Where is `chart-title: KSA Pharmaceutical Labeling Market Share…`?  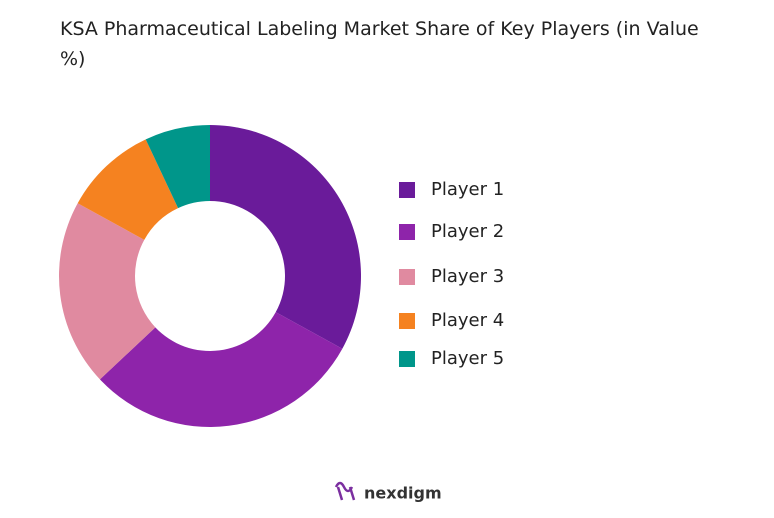
chart-title: KSA Pharmaceutical Labeling Market Share… is located at coordinates (379, 44).